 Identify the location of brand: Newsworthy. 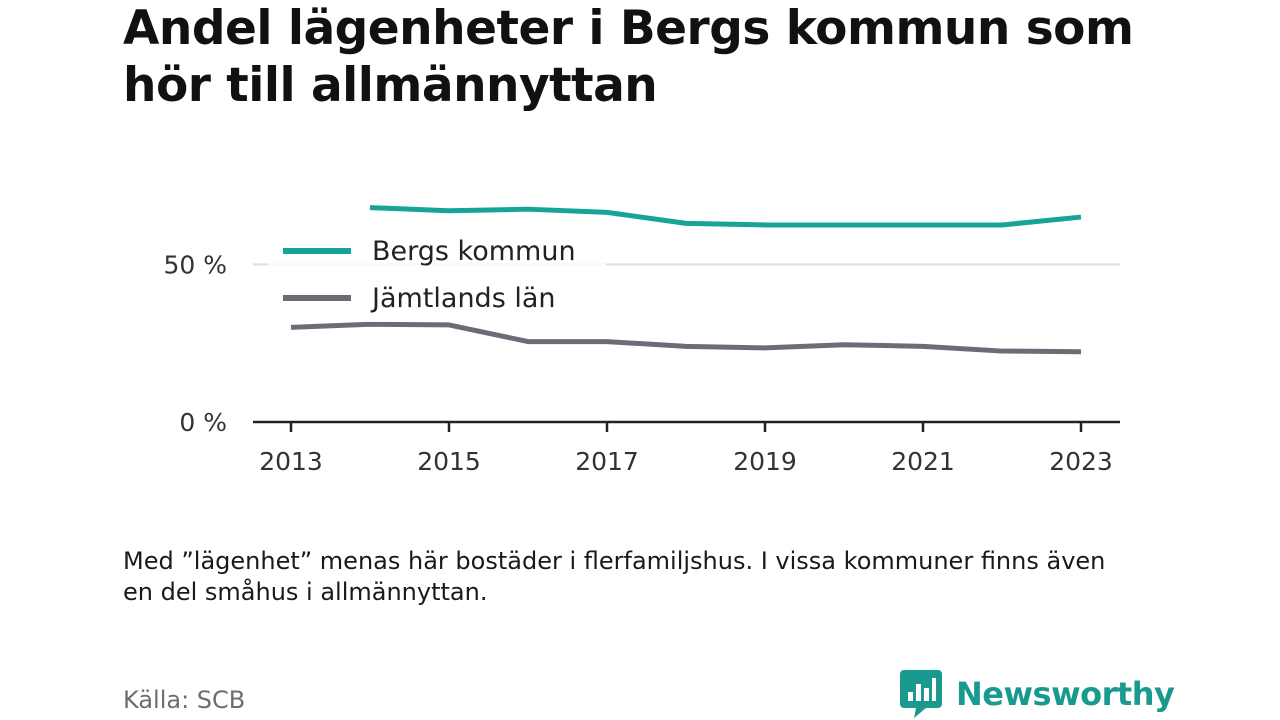
(1037, 694).